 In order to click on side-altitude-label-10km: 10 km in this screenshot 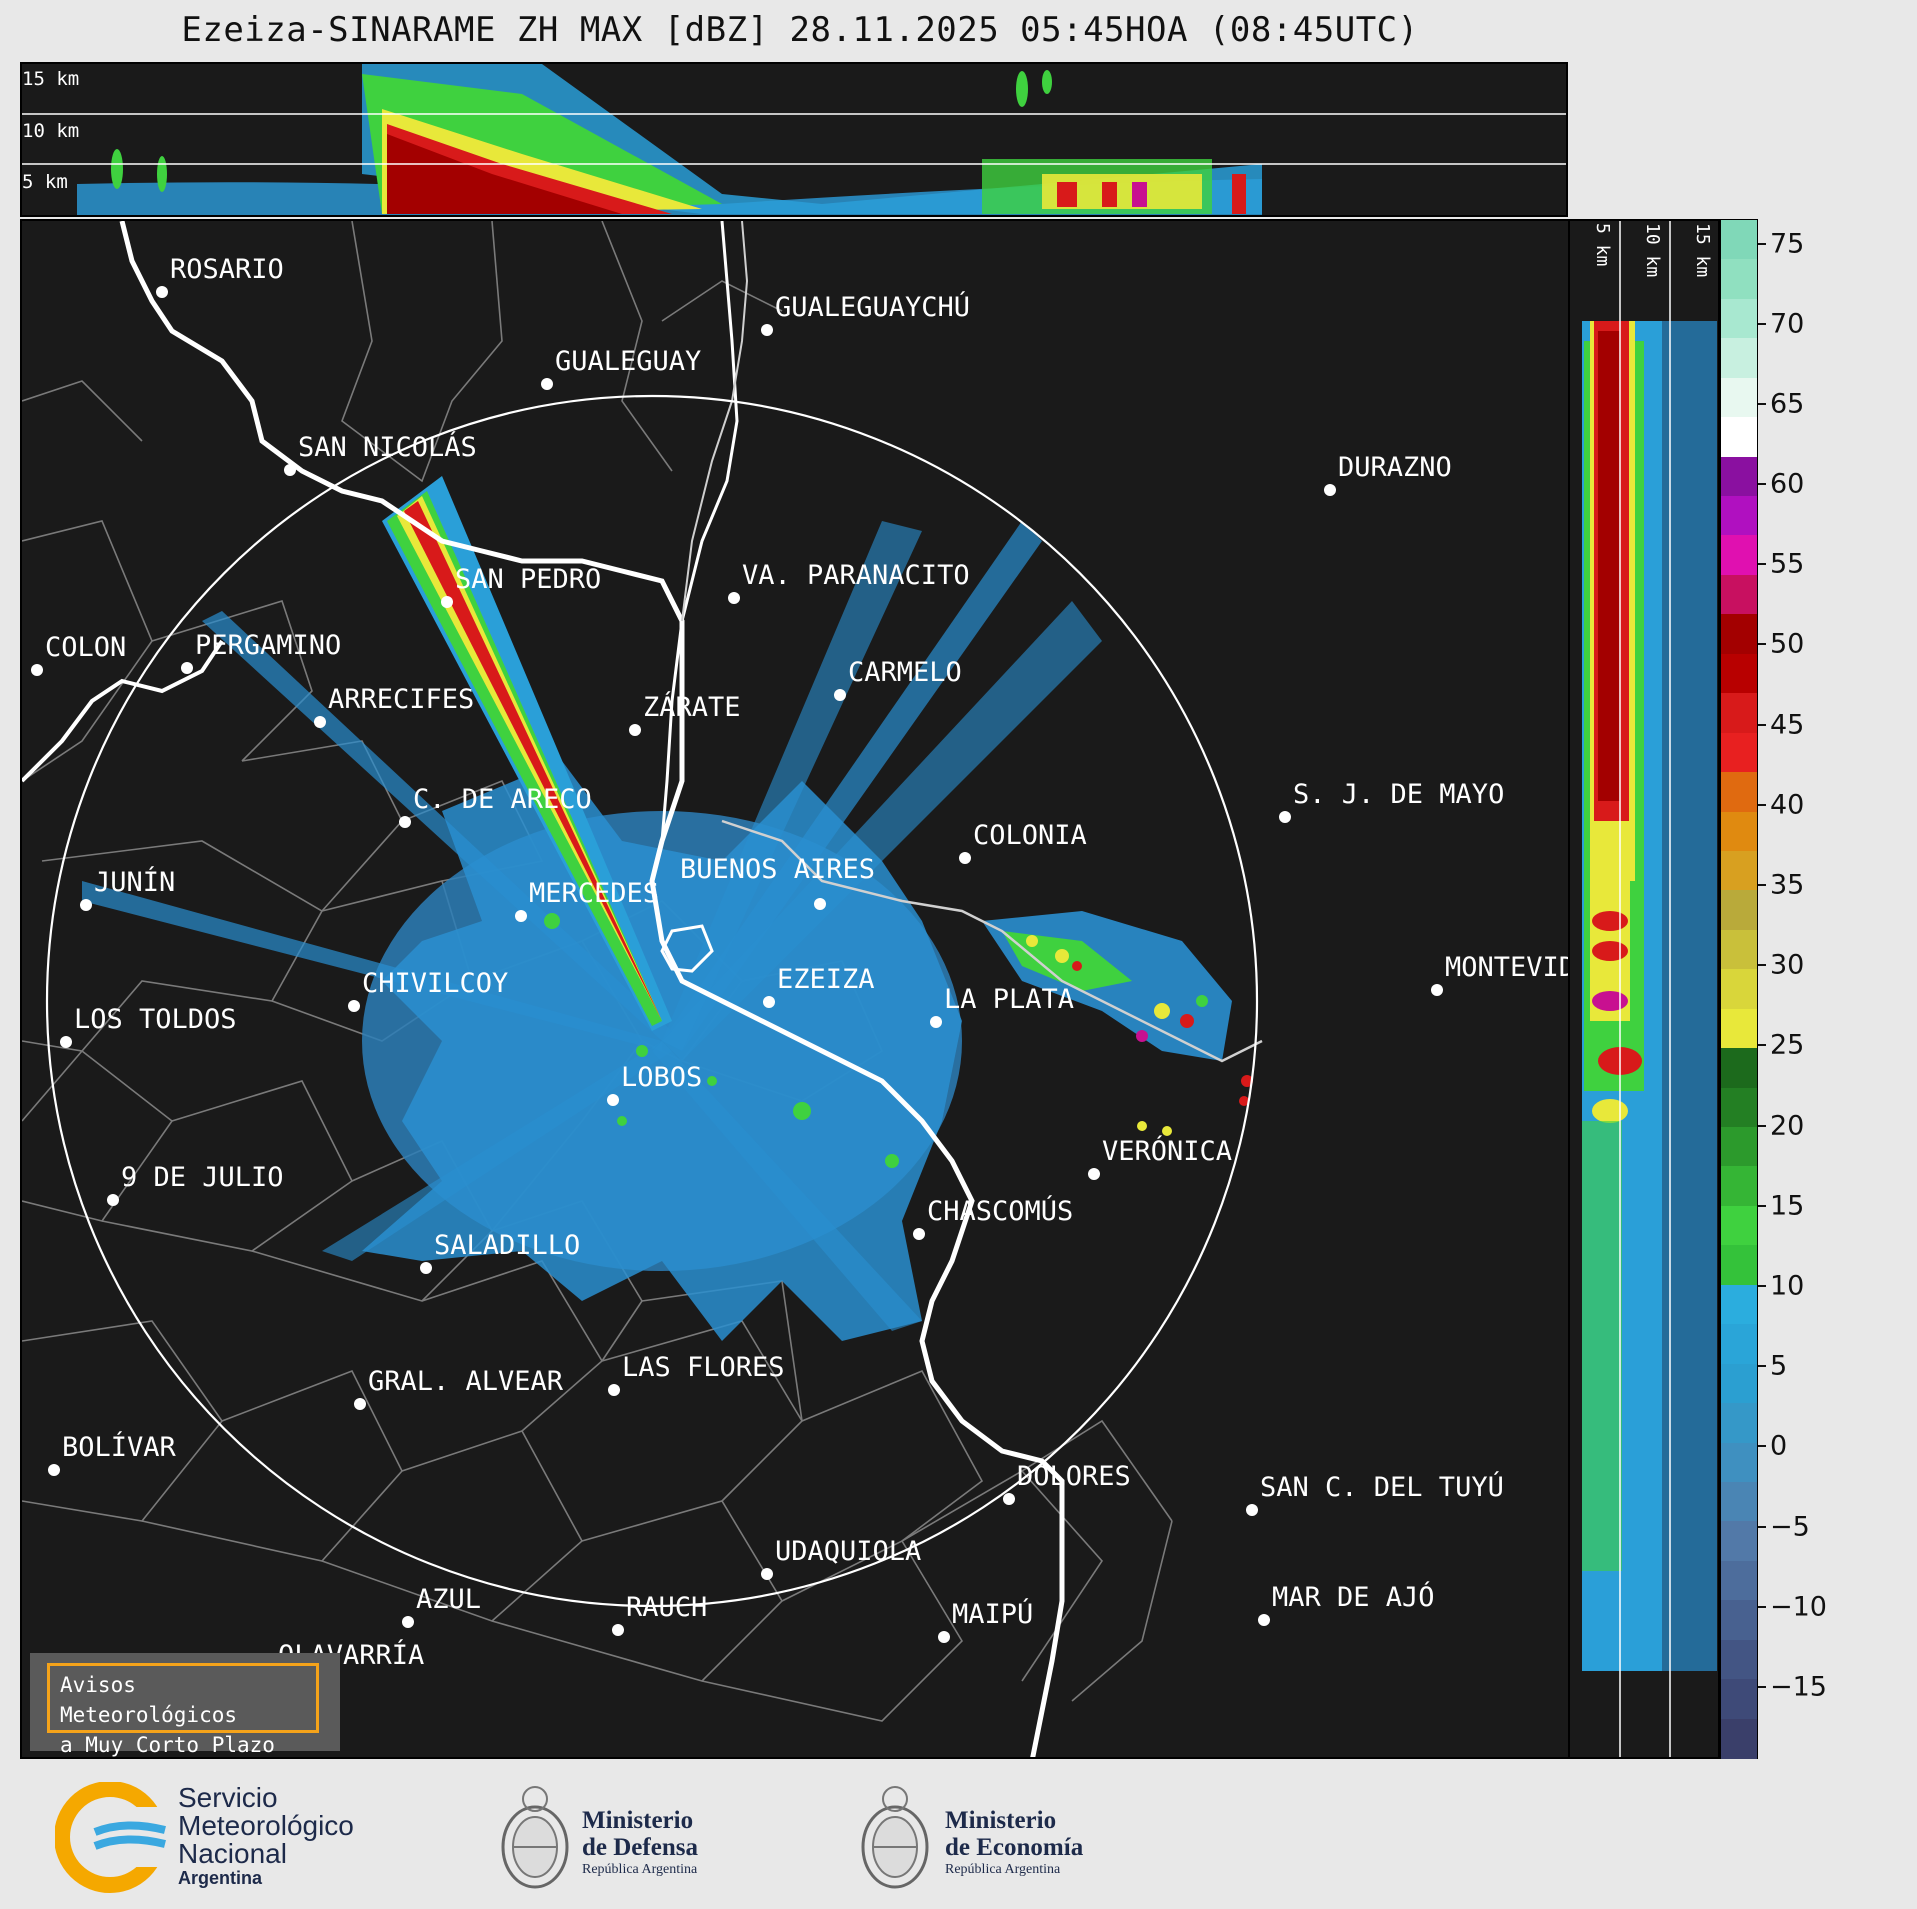, I will do `click(1652, 250)`.